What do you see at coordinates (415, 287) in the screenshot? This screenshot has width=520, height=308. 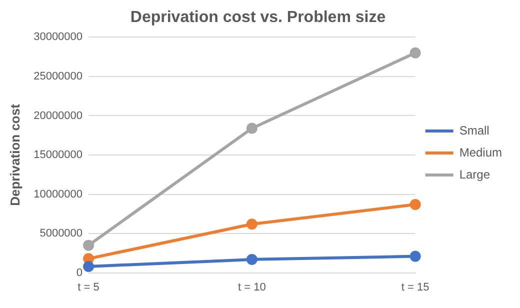 I see `x-tick-label: t = 15` at bounding box center [415, 287].